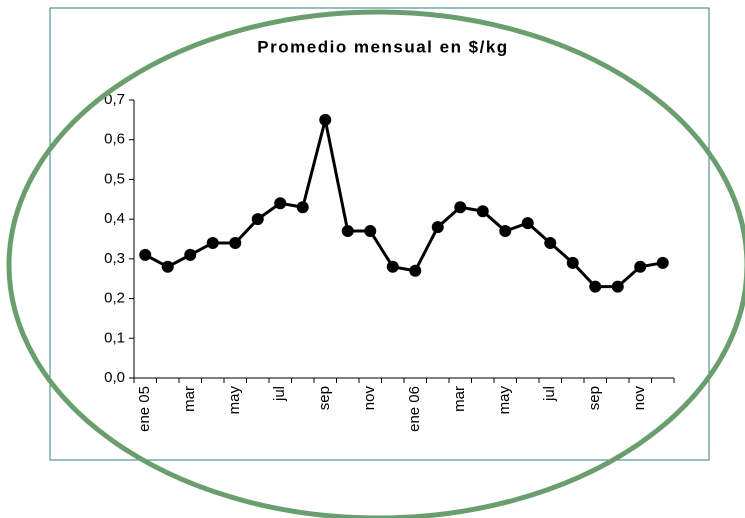  Describe the element at coordinates (114, 298) in the screenshot. I see `y-tick-label: 0,2` at that location.